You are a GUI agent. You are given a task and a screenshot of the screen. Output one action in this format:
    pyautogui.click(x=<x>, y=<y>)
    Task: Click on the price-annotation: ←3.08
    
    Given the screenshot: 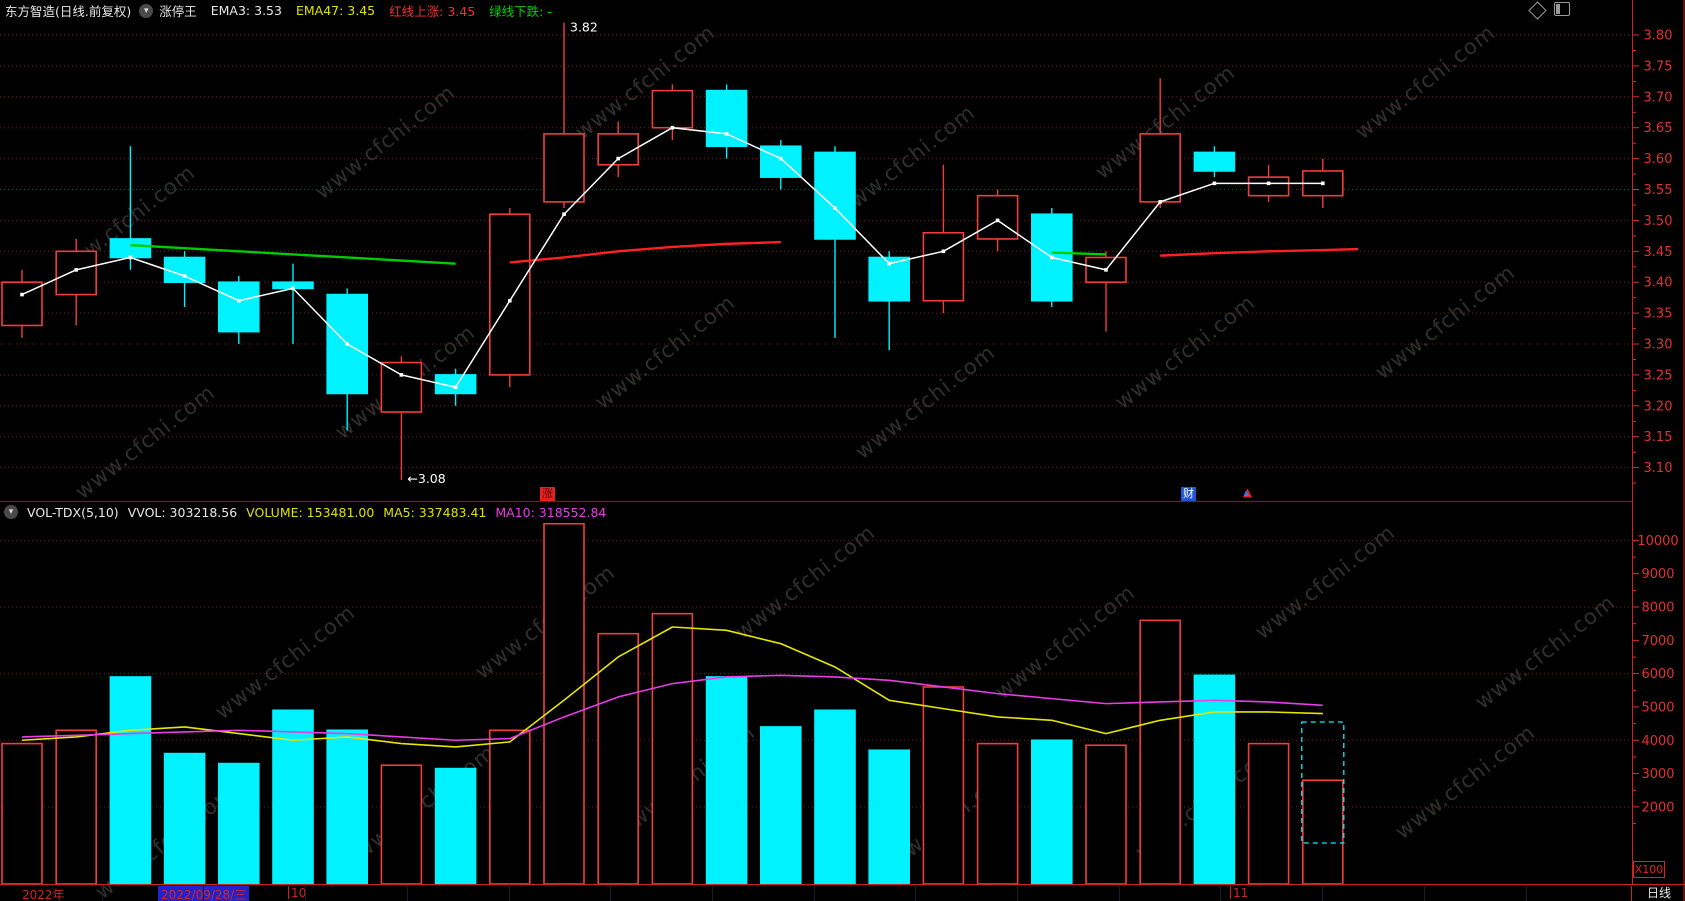 What is the action you would take?
    pyautogui.click(x=426, y=478)
    